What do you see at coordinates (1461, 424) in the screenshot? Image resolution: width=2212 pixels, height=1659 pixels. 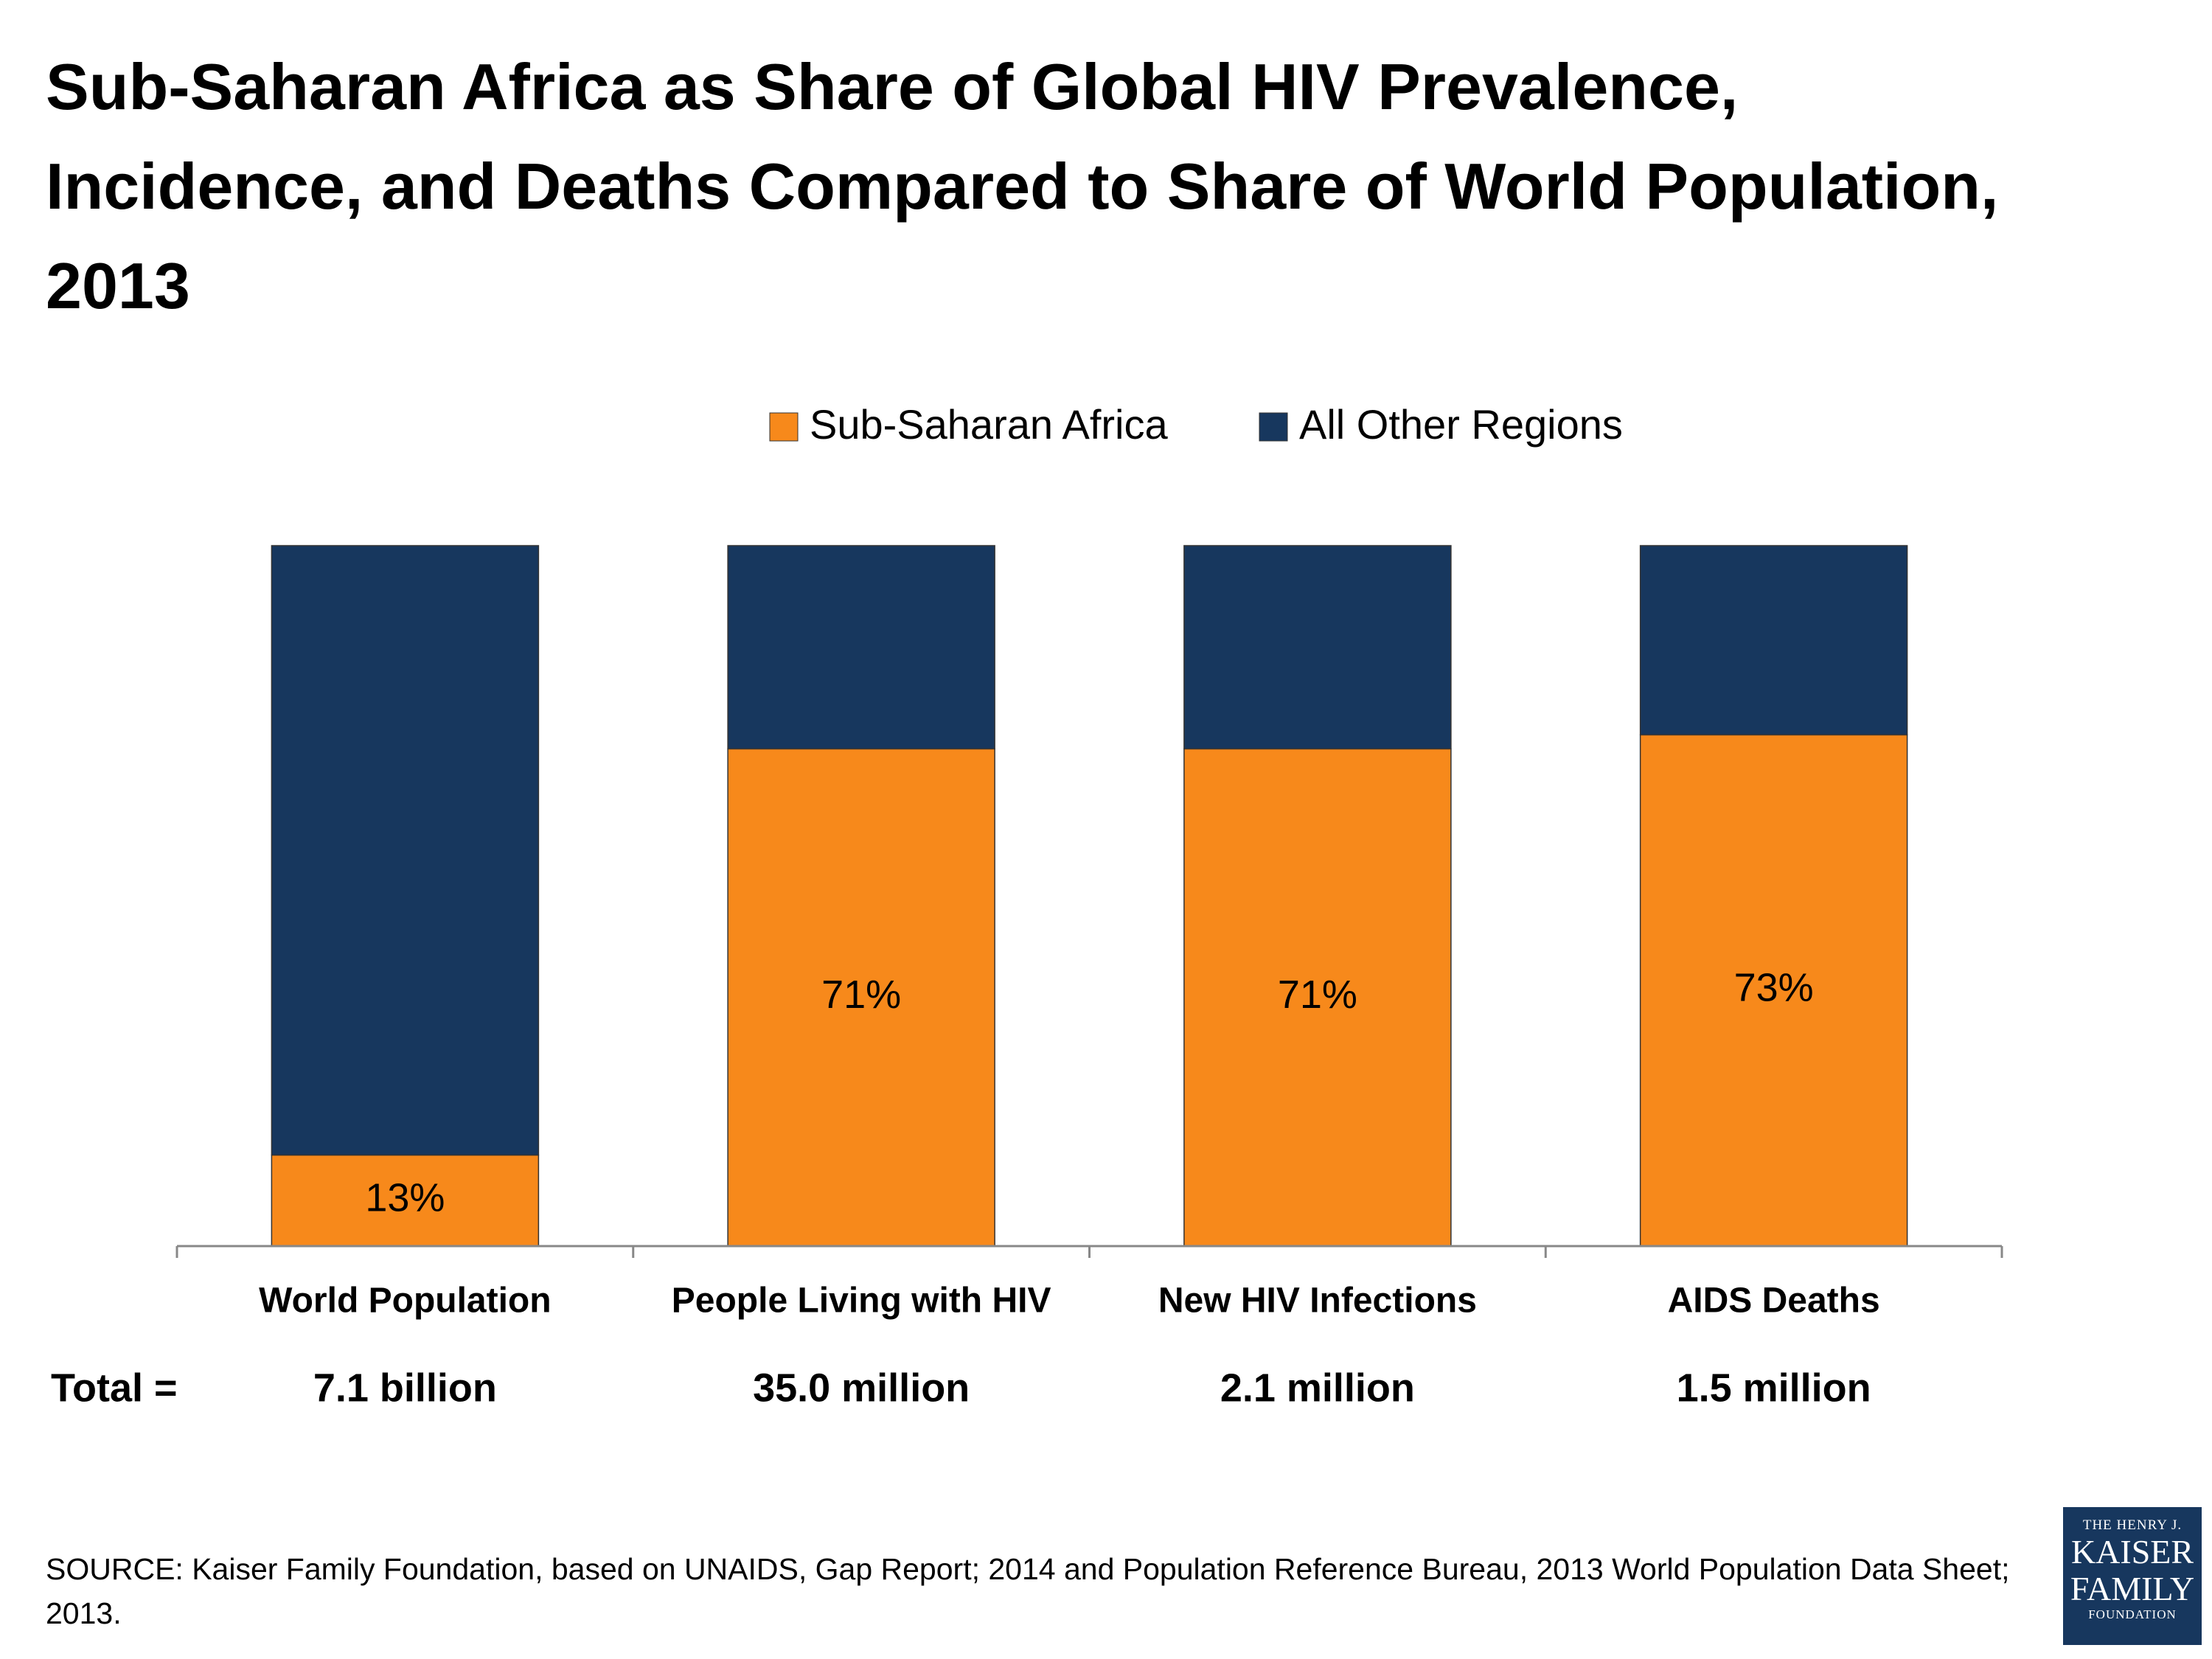 I see `legend-label: All Other Regions` at bounding box center [1461, 424].